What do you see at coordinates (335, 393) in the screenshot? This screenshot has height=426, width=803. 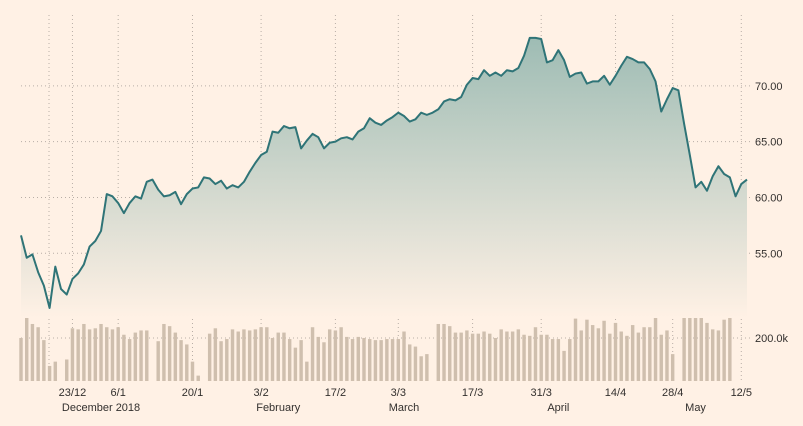 I see `x-tick-label: 17/2` at bounding box center [335, 393].